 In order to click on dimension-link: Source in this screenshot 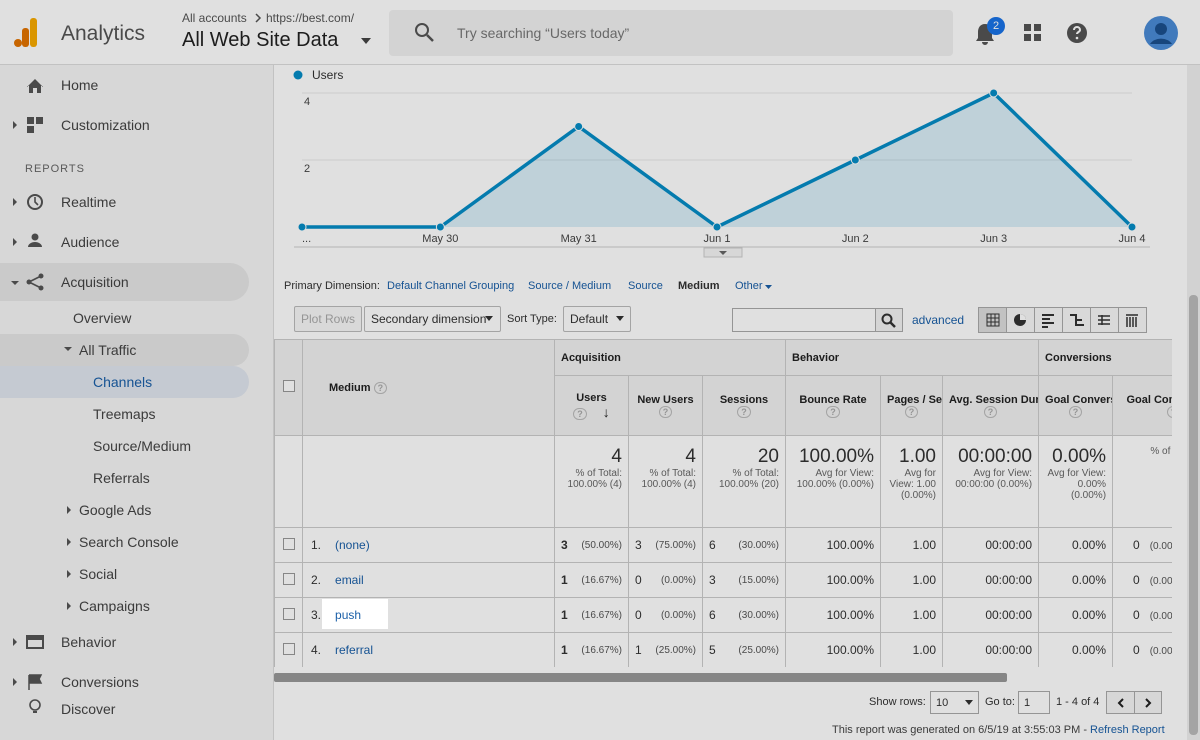, I will do `click(645, 286)`.